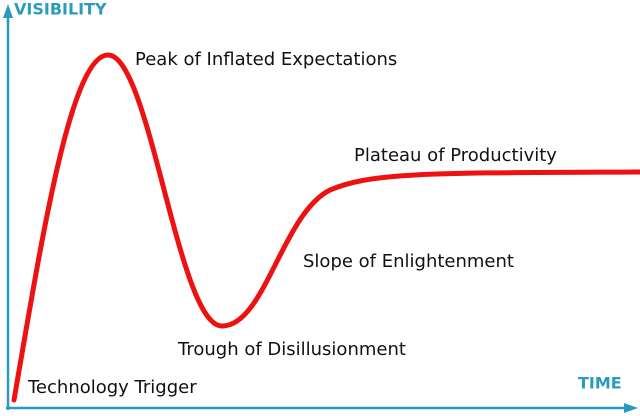  Describe the element at coordinates (291, 349) in the screenshot. I see `phase-label: Trough of Disillusionment` at that location.